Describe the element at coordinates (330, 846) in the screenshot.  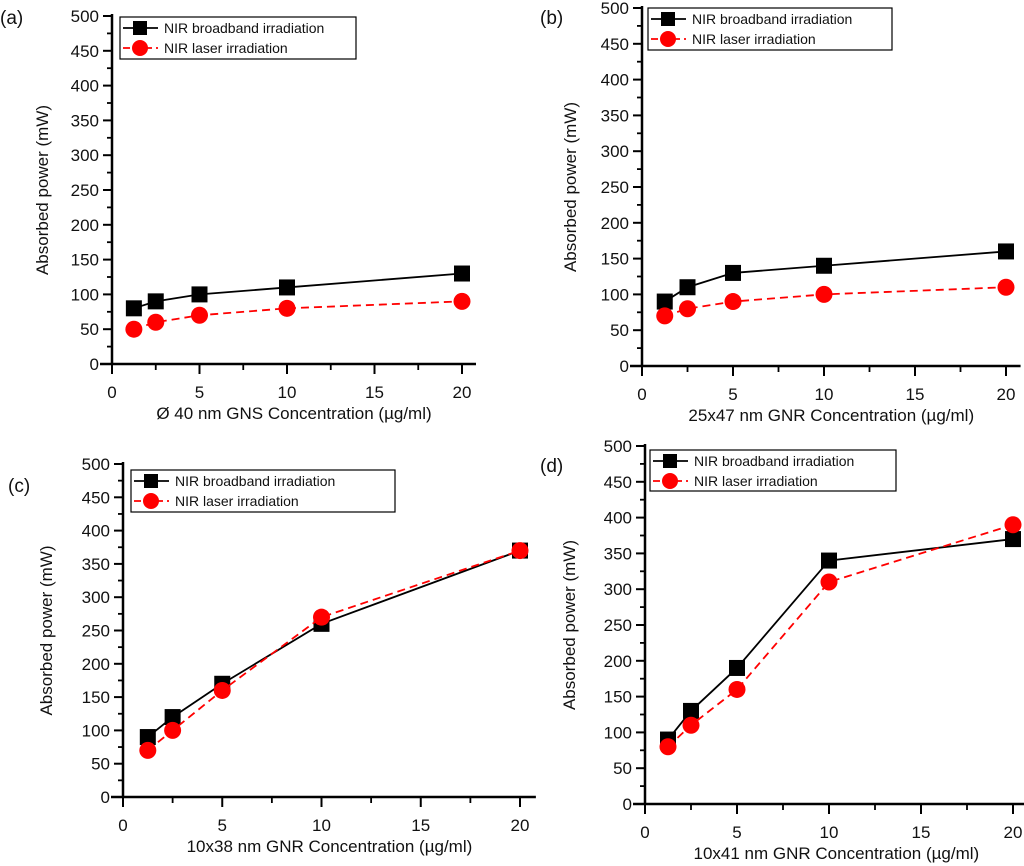
I see `x-axis-label: 10x38 nm GNR Concentration (µg/ml)` at that location.